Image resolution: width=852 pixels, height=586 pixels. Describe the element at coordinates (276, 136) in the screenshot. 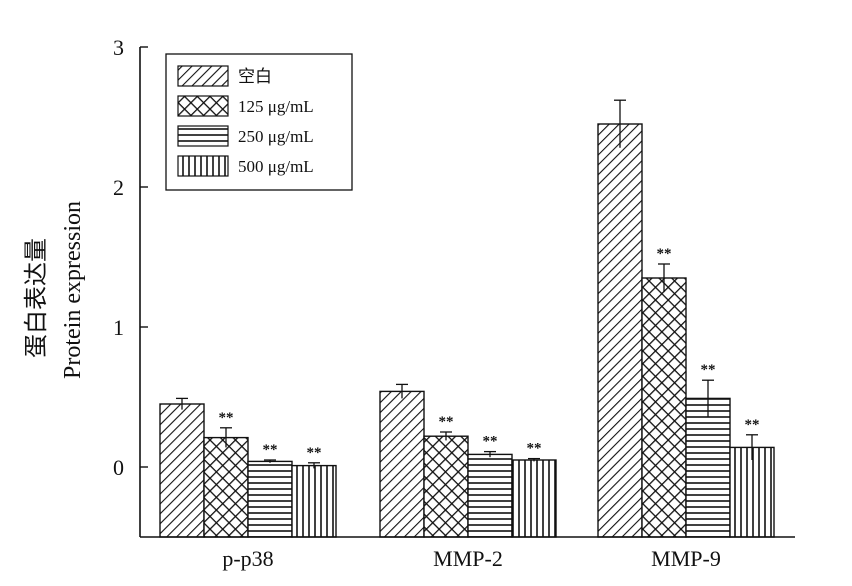

I see `legend-label: 250 μg/mL` at that location.